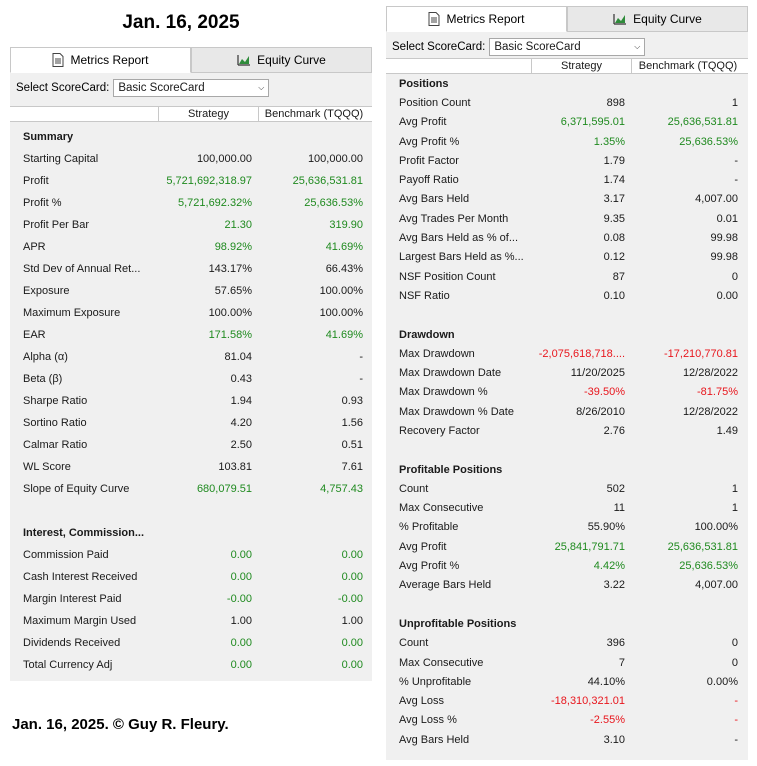  What do you see at coordinates (614, 585) in the screenshot?
I see `strategy-value: 3.22` at bounding box center [614, 585].